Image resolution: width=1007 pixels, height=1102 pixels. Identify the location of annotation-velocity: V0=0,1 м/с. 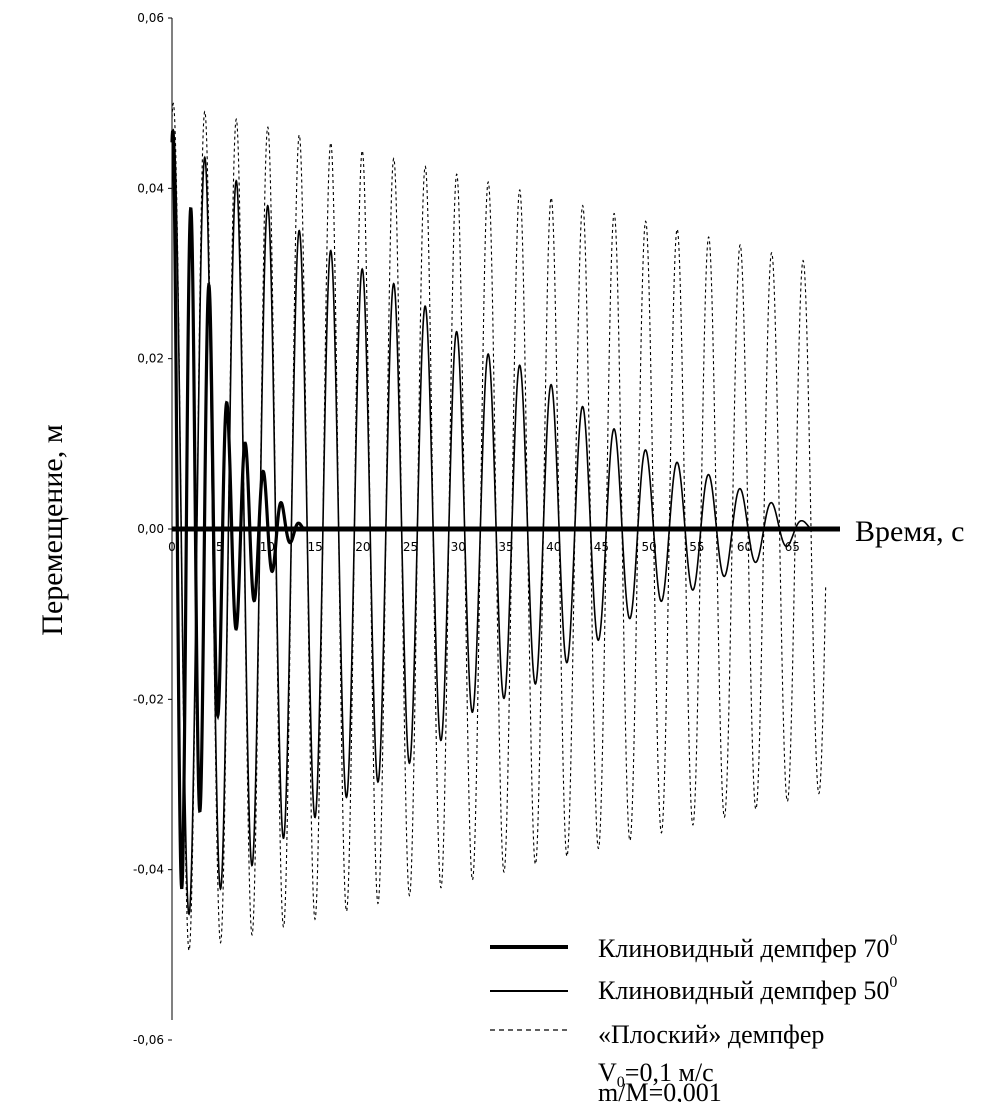
(656, 1074).